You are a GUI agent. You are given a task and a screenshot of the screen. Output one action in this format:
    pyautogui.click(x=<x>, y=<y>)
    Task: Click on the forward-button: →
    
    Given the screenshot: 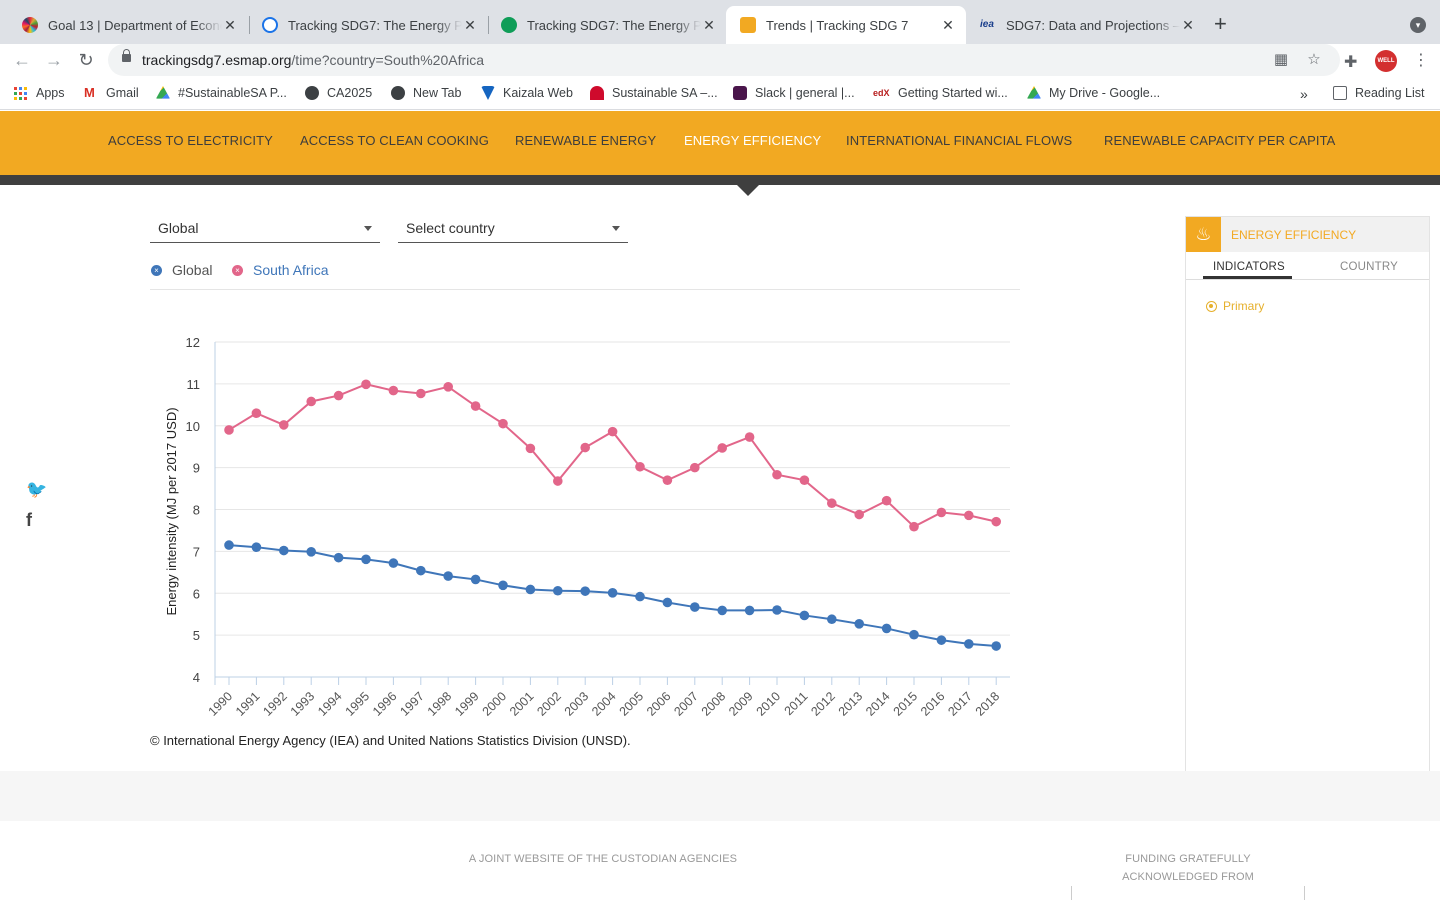 What is the action you would take?
    pyautogui.click(x=54, y=60)
    